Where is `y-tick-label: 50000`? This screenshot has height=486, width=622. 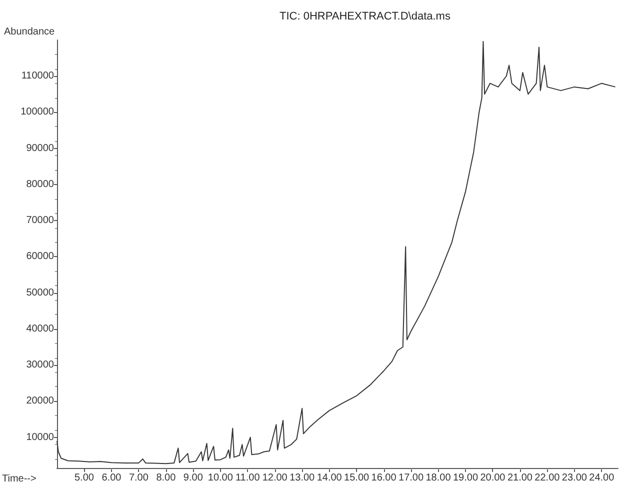 y-tick-label: 50000 is located at coordinates (40, 292).